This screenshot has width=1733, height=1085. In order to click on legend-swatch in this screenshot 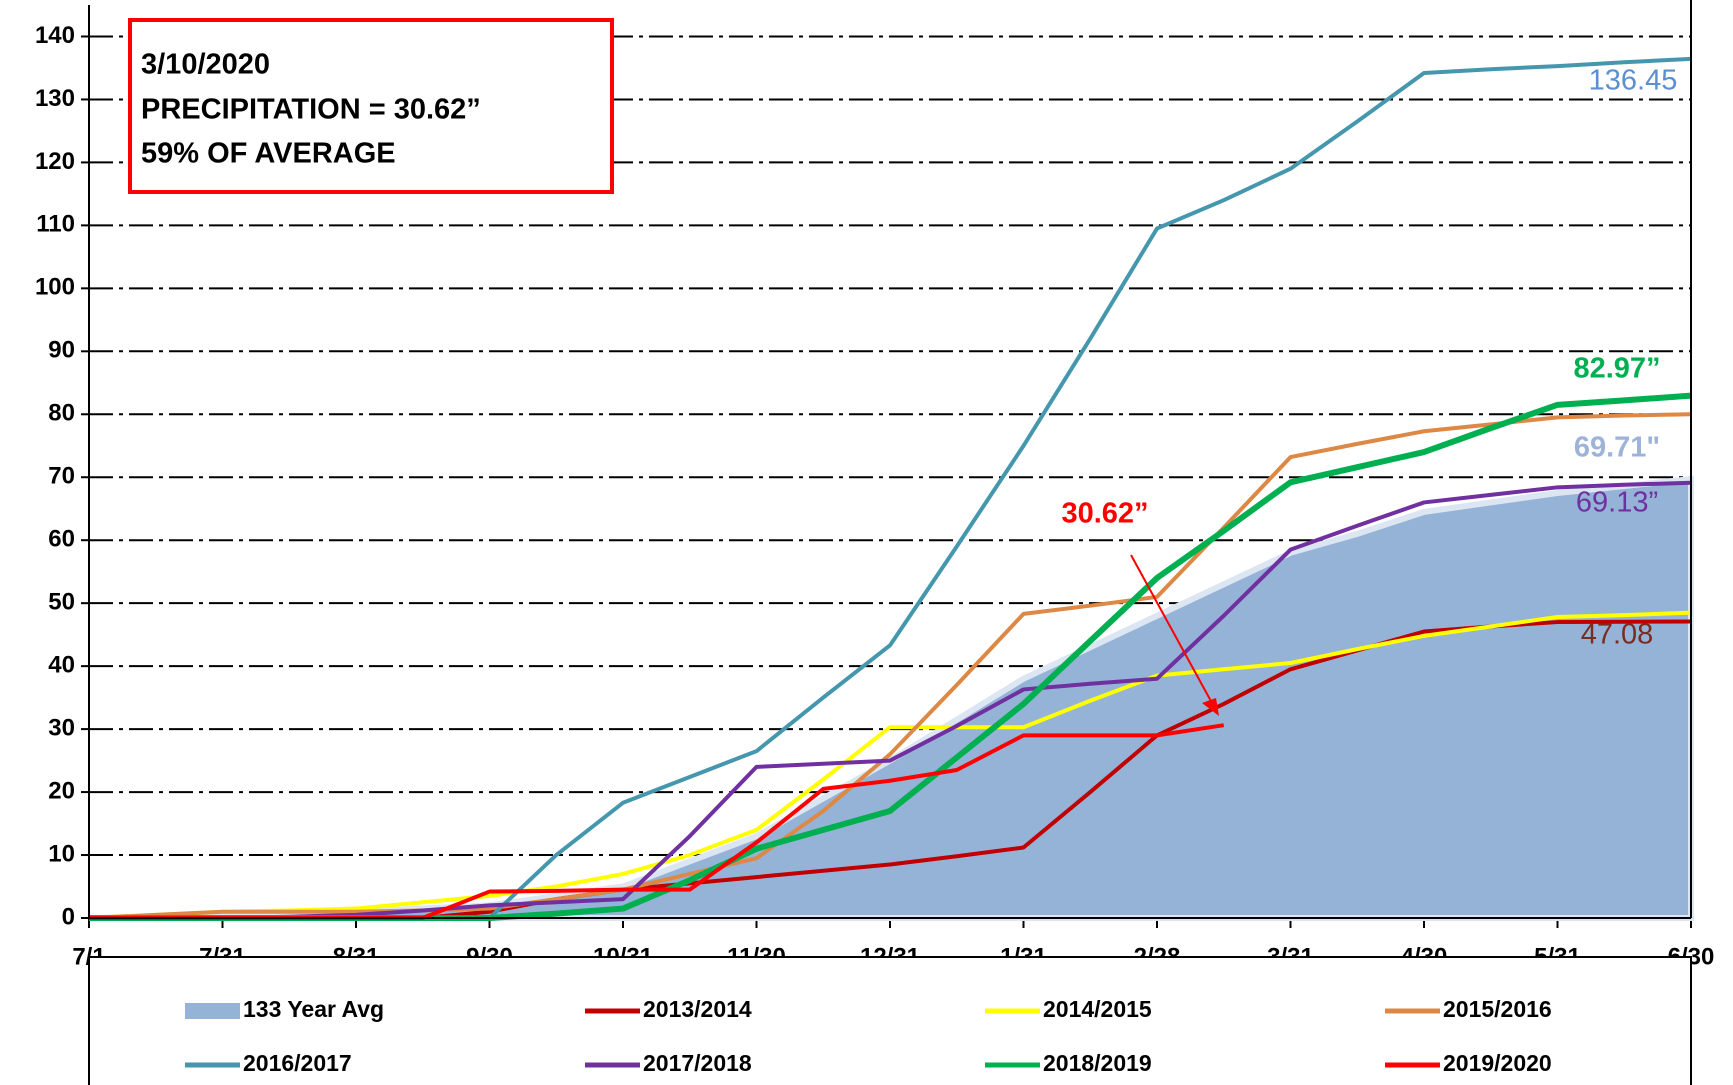, I will do `click(212, 1011)`.